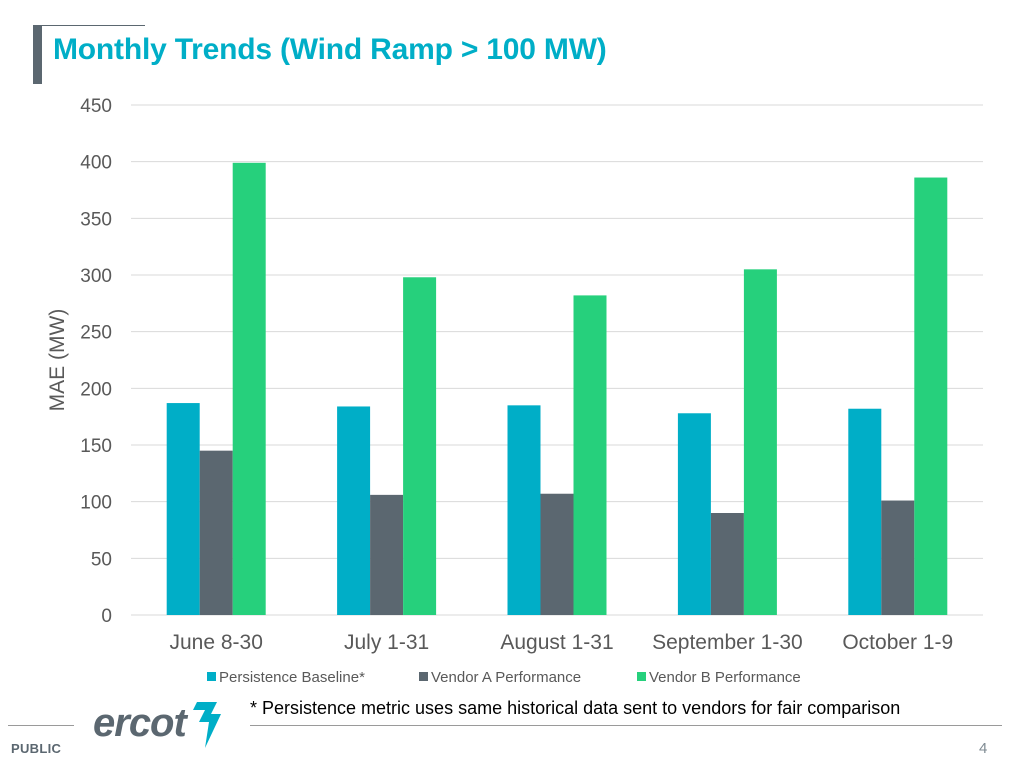  Describe the element at coordinates (983, 748) in the screenshot. I see `page-number: 4` at that location.